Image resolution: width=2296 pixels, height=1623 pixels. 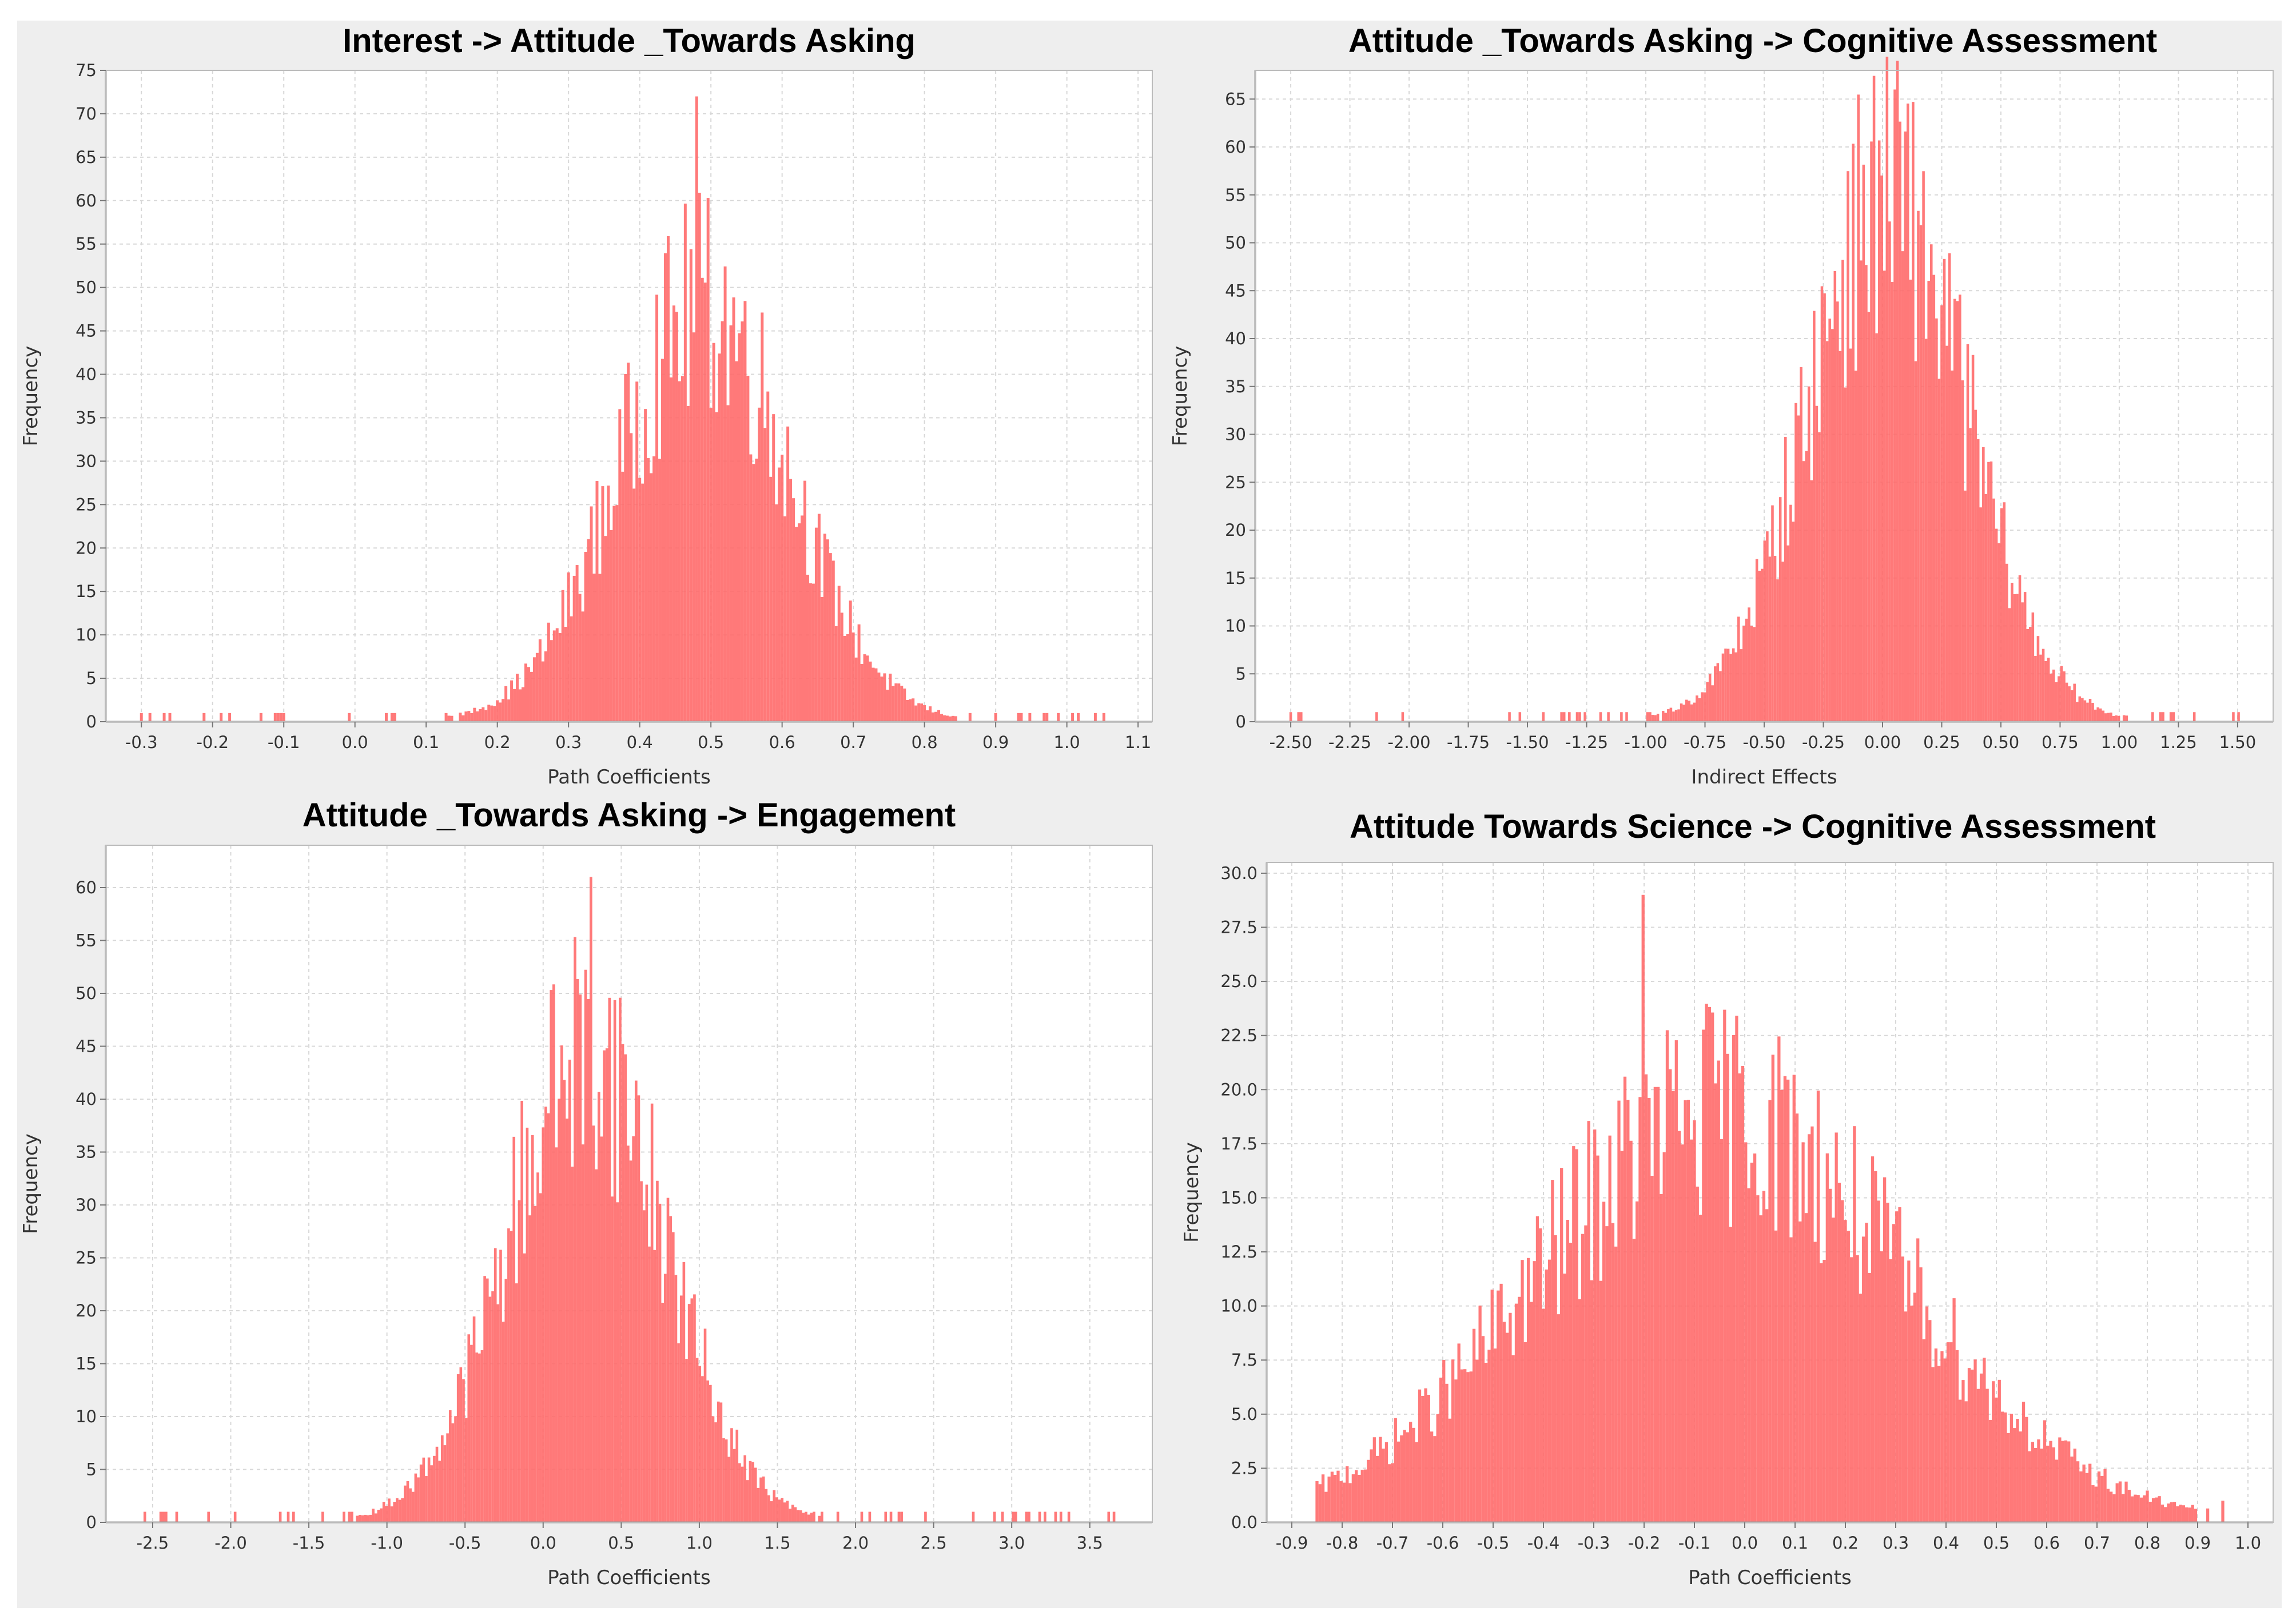 What do you see at coordinates (2119, 742) in the screenshot?
I see `x-tick-label: 1.00` at bounding box center [2119, 742].